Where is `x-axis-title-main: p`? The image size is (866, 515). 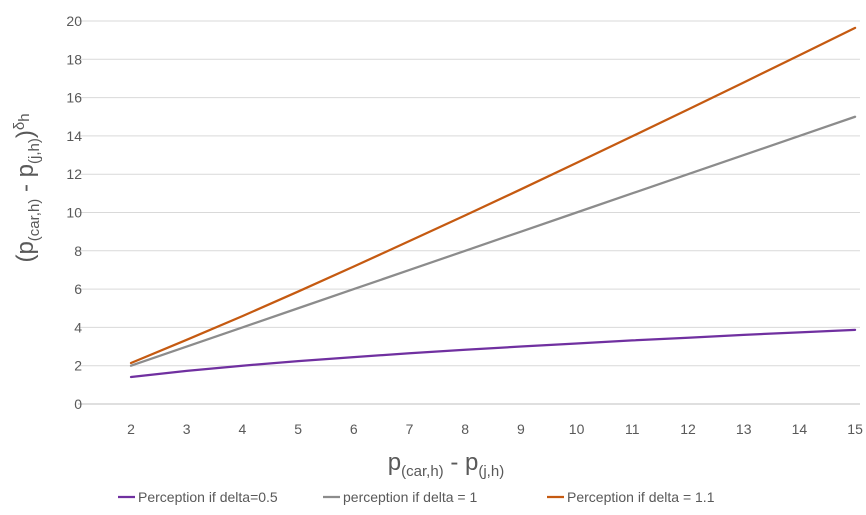 x-axis-title-main: p is located at coordinates (394, 462).